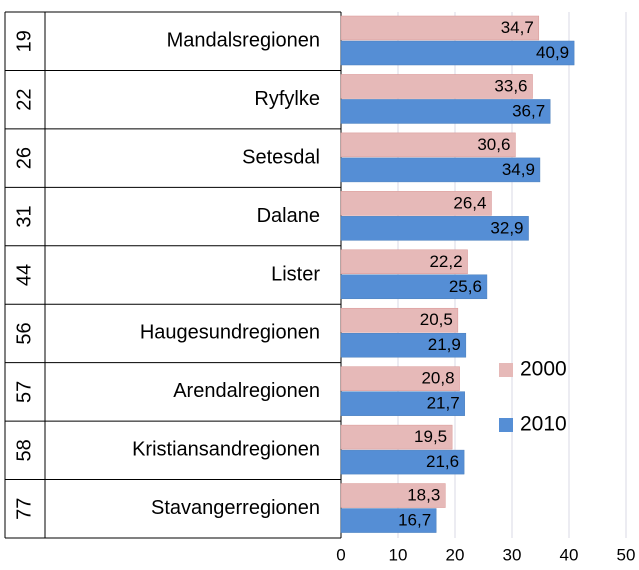  Describe the element at coordinates (518, 169) in the screenshot. I see `value-label: 34,9` at that location.